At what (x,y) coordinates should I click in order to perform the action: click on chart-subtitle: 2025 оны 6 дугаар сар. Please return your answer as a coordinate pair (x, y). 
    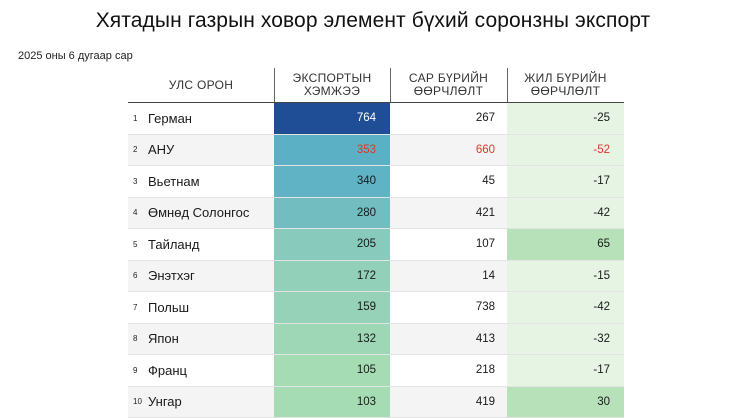
    Looking at the image, I should click on (75, 56).